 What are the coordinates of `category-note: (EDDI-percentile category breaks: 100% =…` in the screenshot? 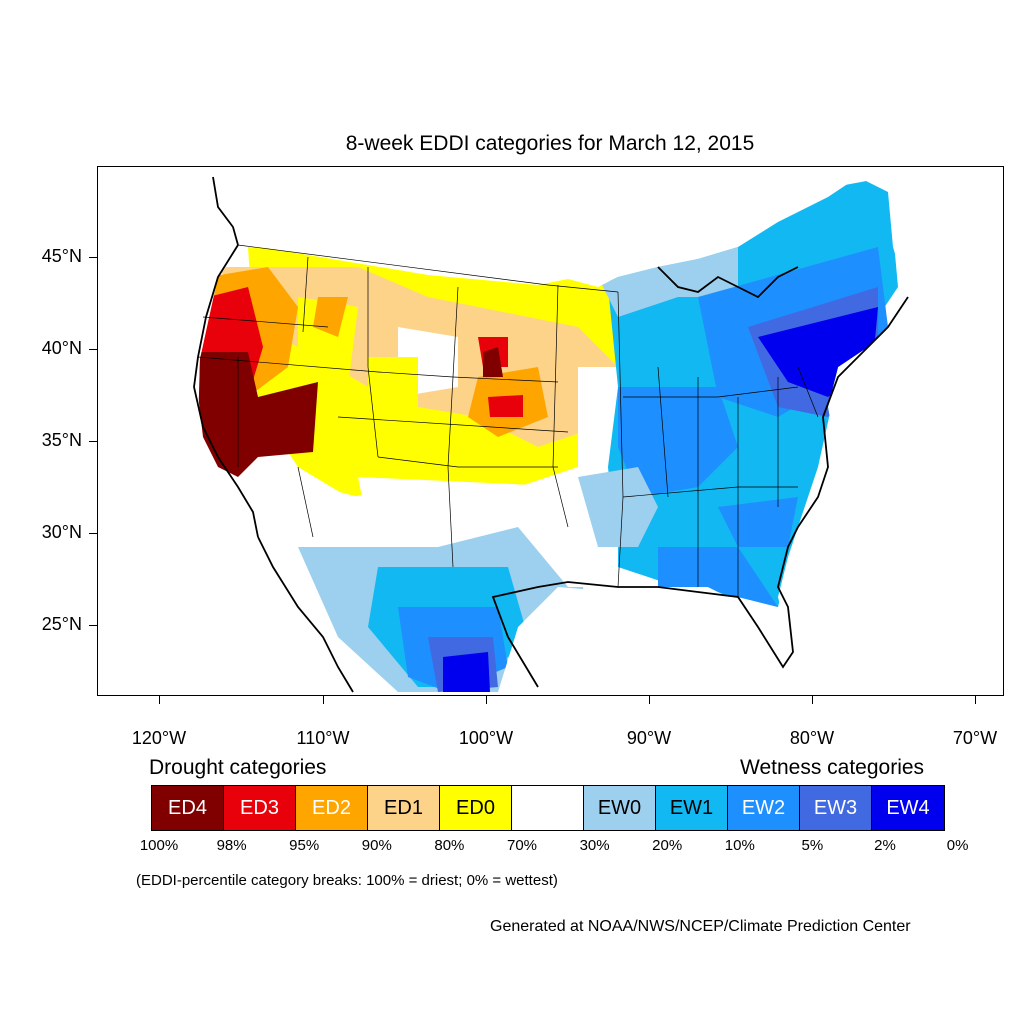 It's located at (347, 880).